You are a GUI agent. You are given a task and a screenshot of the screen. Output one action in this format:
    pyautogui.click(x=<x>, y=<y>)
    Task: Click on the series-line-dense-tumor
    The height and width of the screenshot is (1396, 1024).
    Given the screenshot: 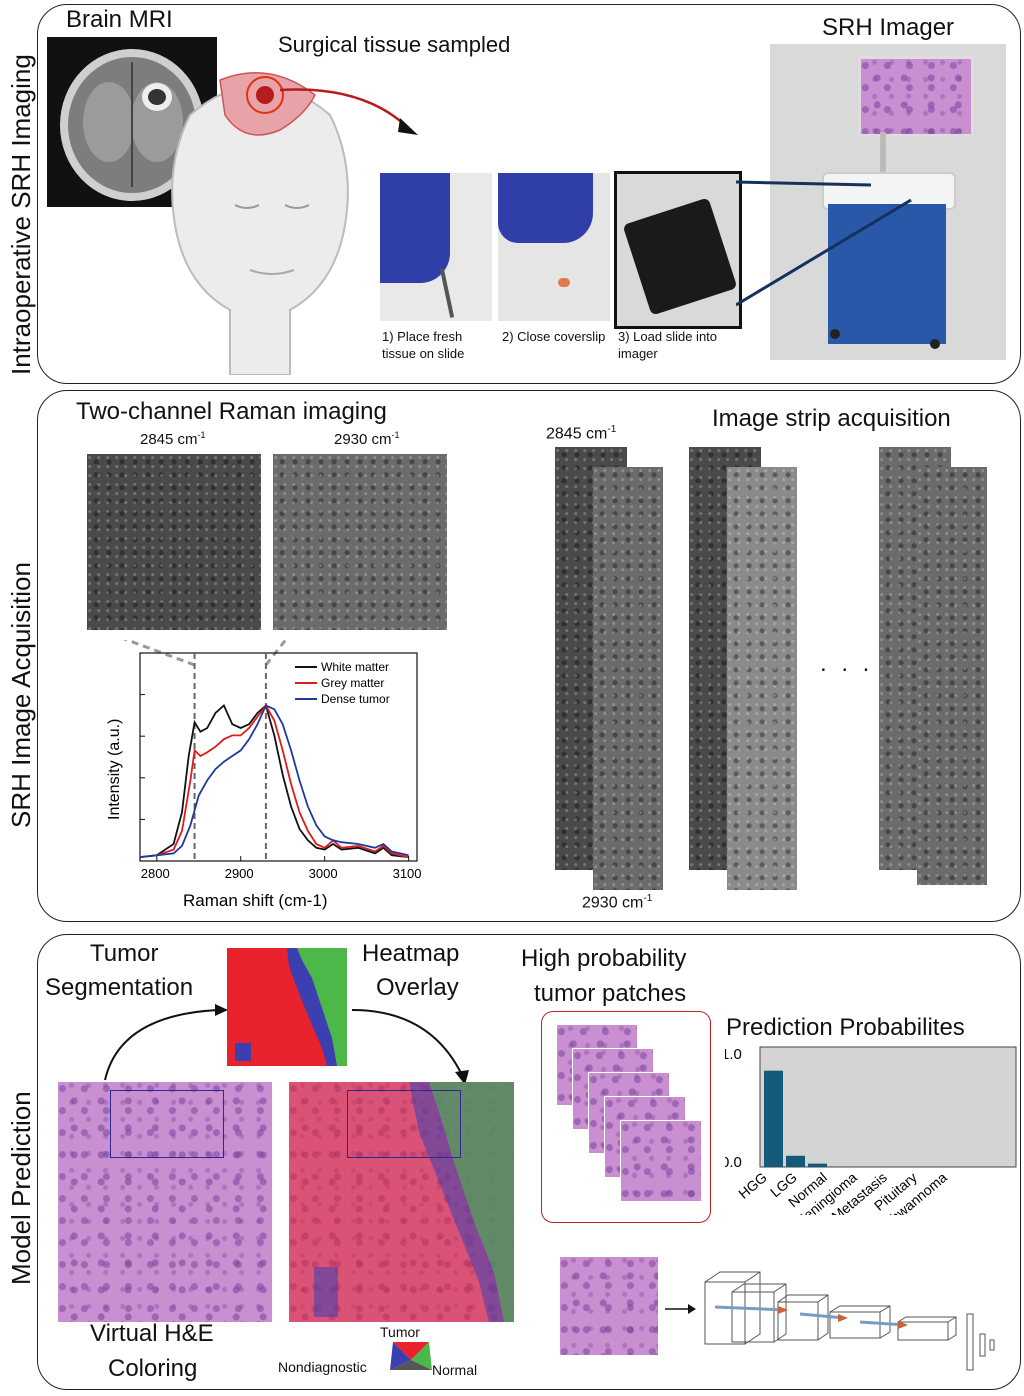 What is the action you would take?
    pyautogui.click(x=274, y=781)
    